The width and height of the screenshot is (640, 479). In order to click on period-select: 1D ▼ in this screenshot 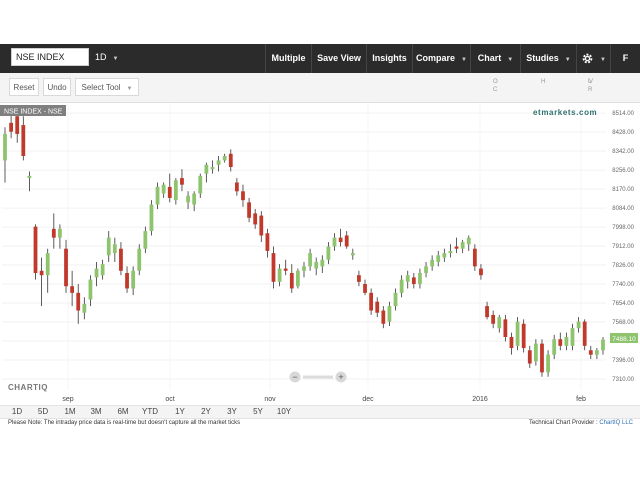, I will do `click(109, 57)`.